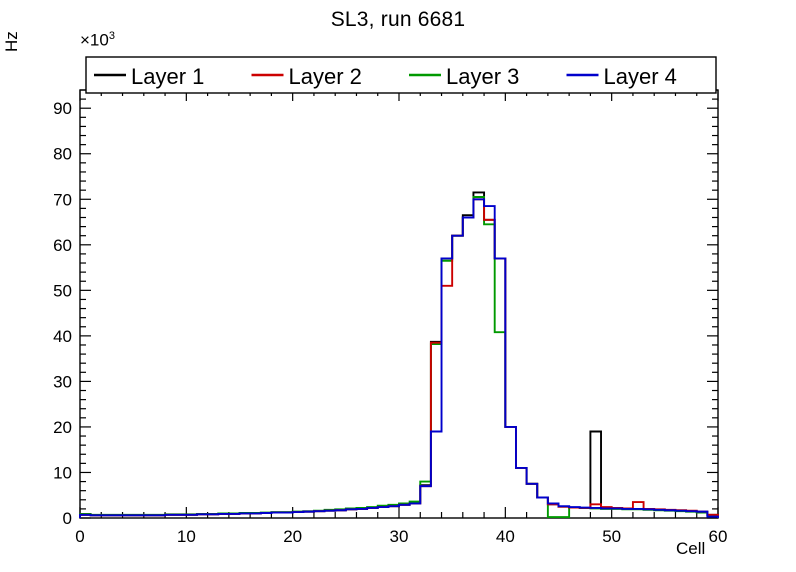 This screenshot has width=796, height=572. I want to click on y-axis-exponent-power: 3, so click(111, 36).